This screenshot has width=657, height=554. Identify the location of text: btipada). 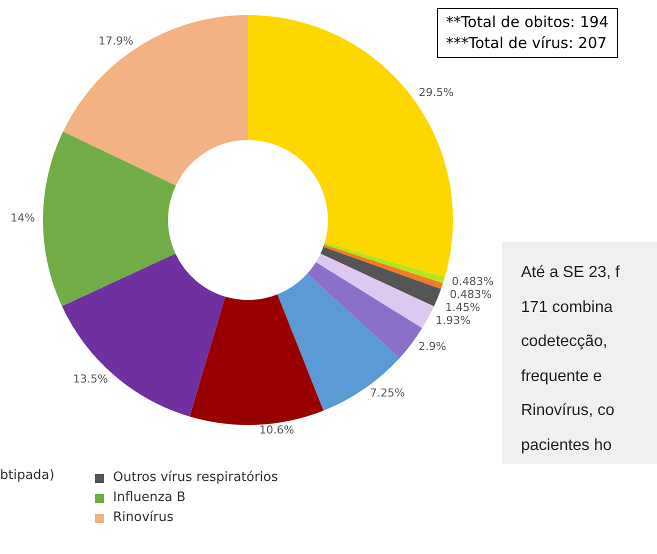
(27, 475).